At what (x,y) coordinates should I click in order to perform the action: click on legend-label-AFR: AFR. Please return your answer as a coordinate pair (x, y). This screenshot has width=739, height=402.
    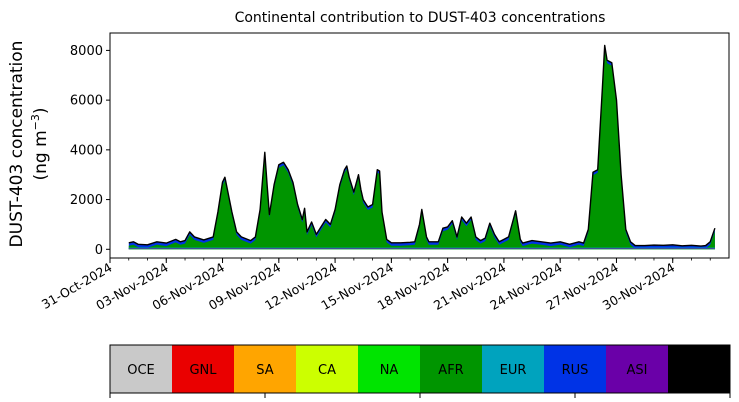
    Looking at the image, I should click on (450, 370).